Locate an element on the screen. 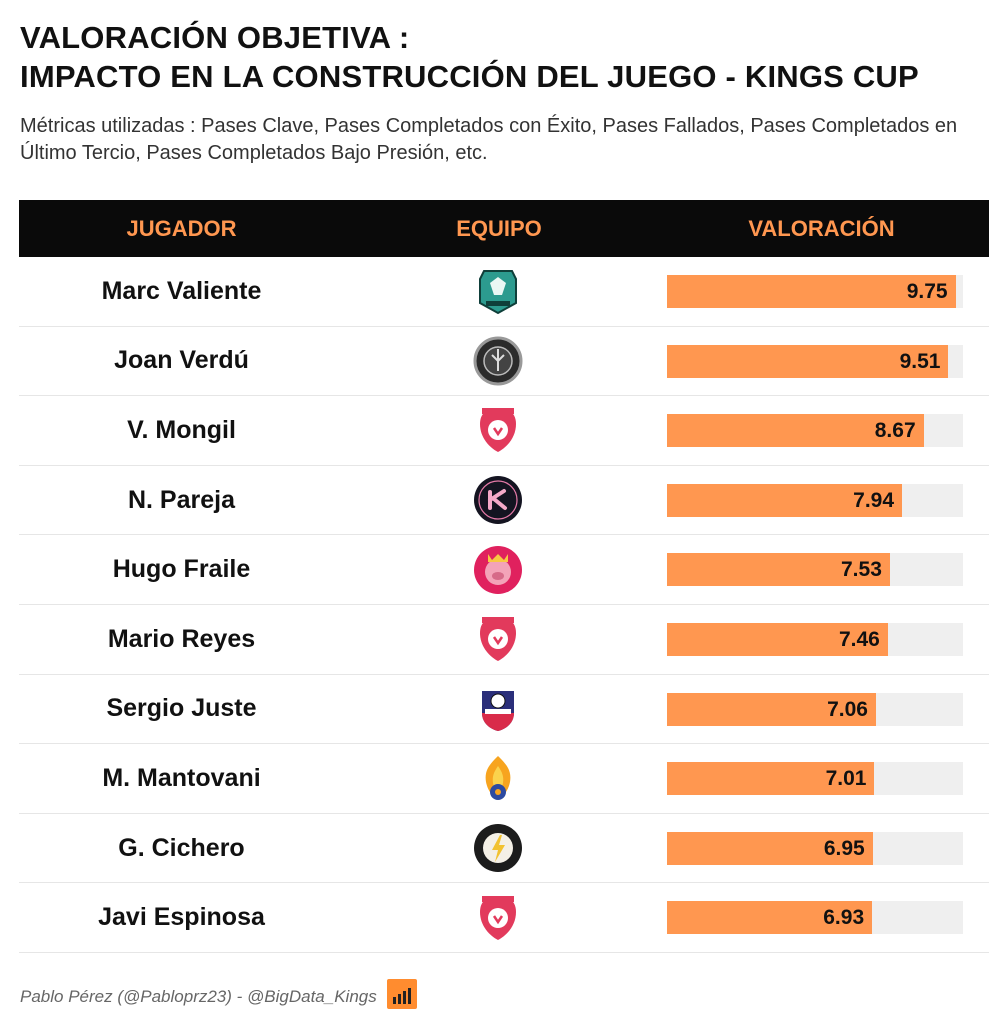 The width and height of the screenshot is (1008, 1024). title-line-1: VALORACIÓN OBJETIVA : is located at coordinates (215, 37).